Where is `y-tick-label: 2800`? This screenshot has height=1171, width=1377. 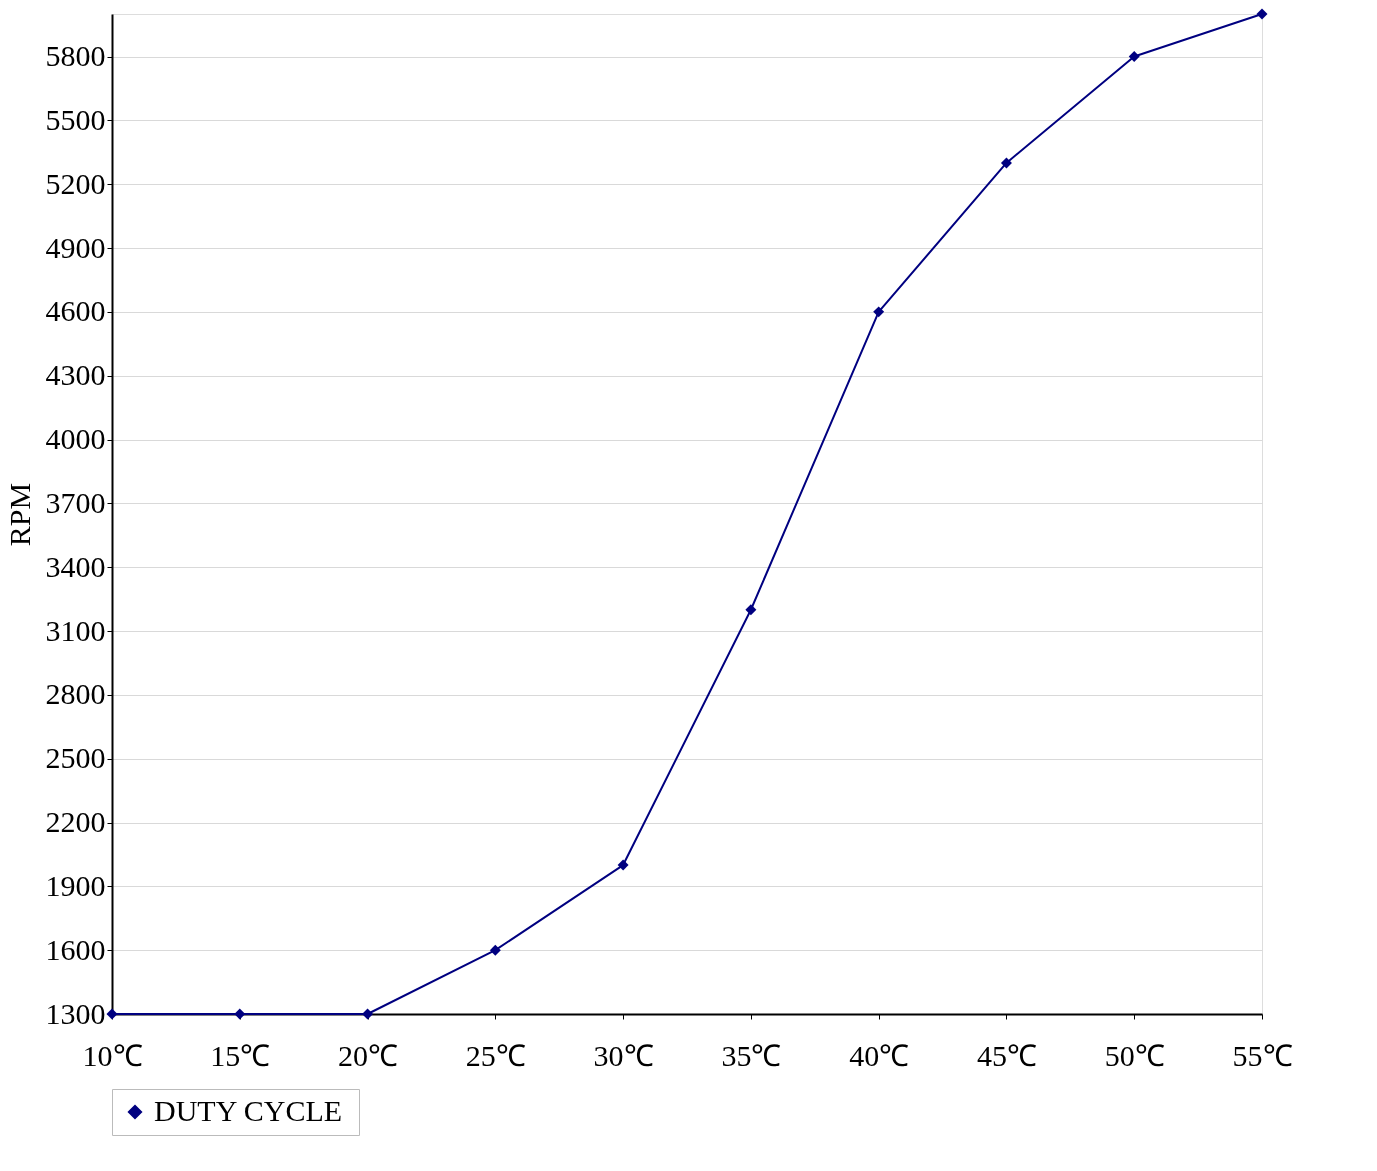
y-tick-label: 2800 is located at coordinates (75, 694).